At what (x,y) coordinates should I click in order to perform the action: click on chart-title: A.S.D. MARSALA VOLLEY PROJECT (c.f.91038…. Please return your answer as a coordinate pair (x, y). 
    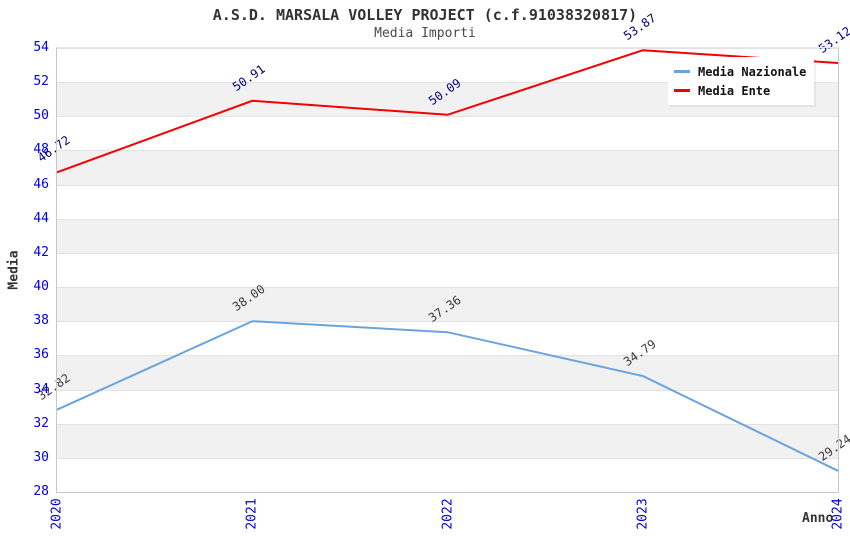
    Looking at the image, I should click on (425, 15).